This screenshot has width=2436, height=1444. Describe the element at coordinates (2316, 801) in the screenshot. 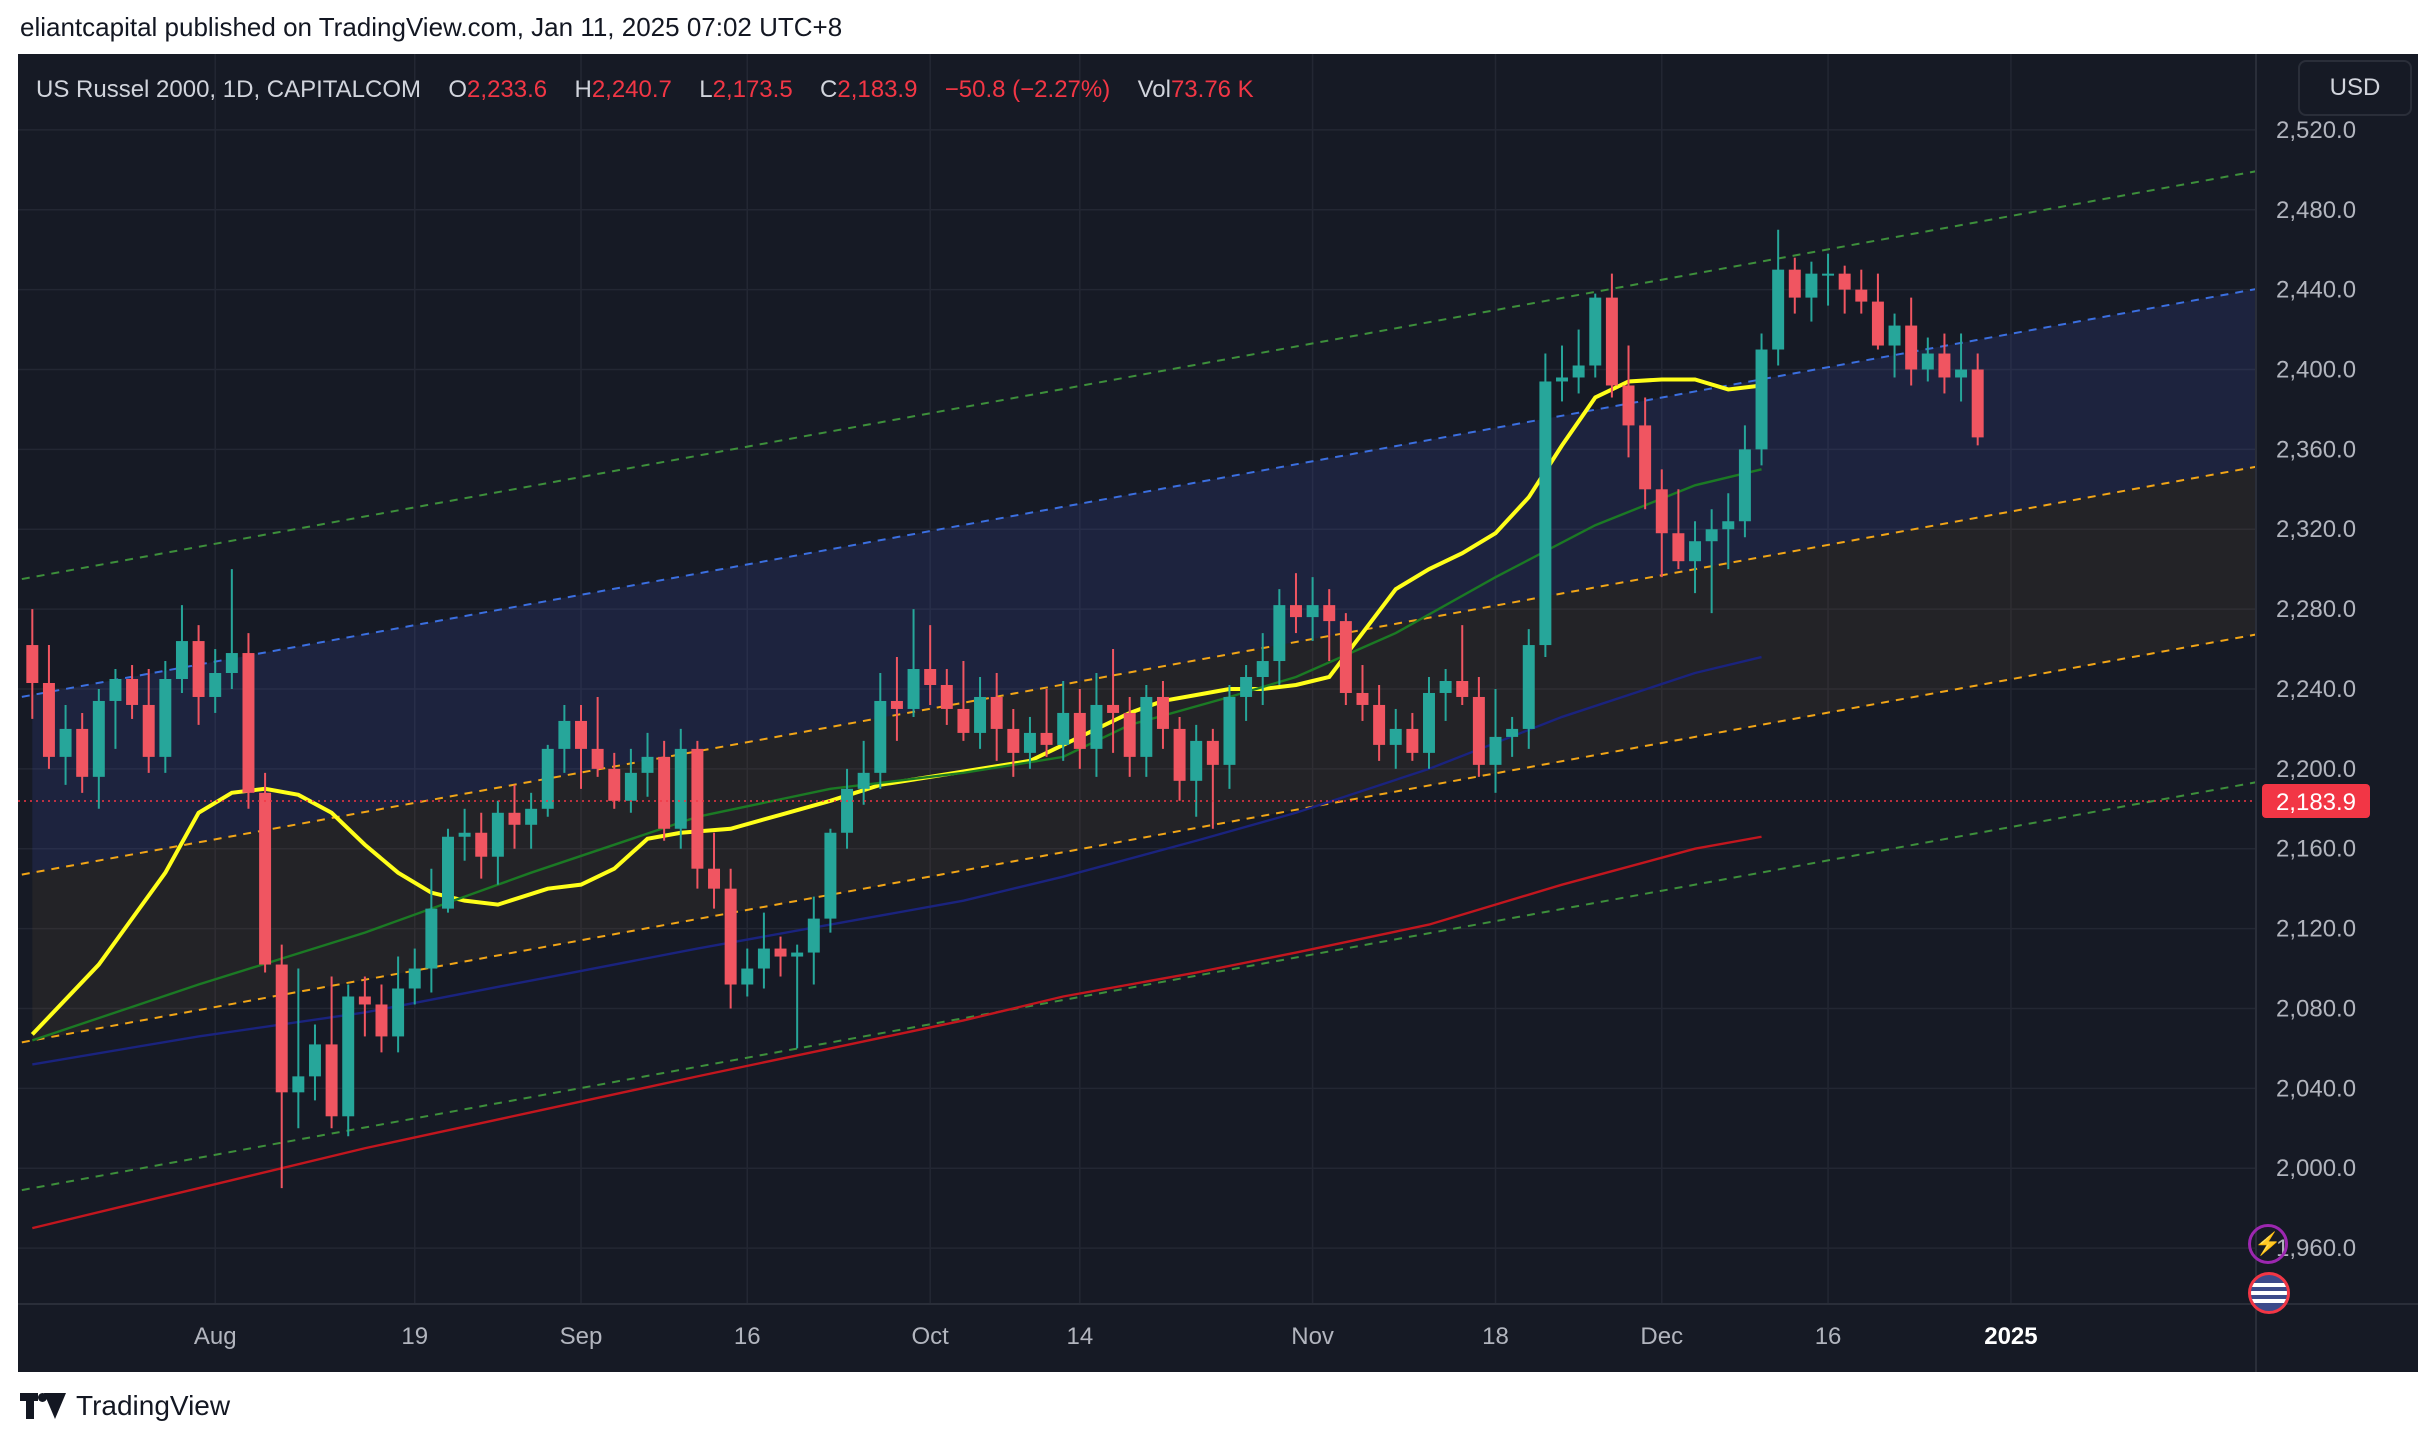

I see `last-price-tag` at that location.